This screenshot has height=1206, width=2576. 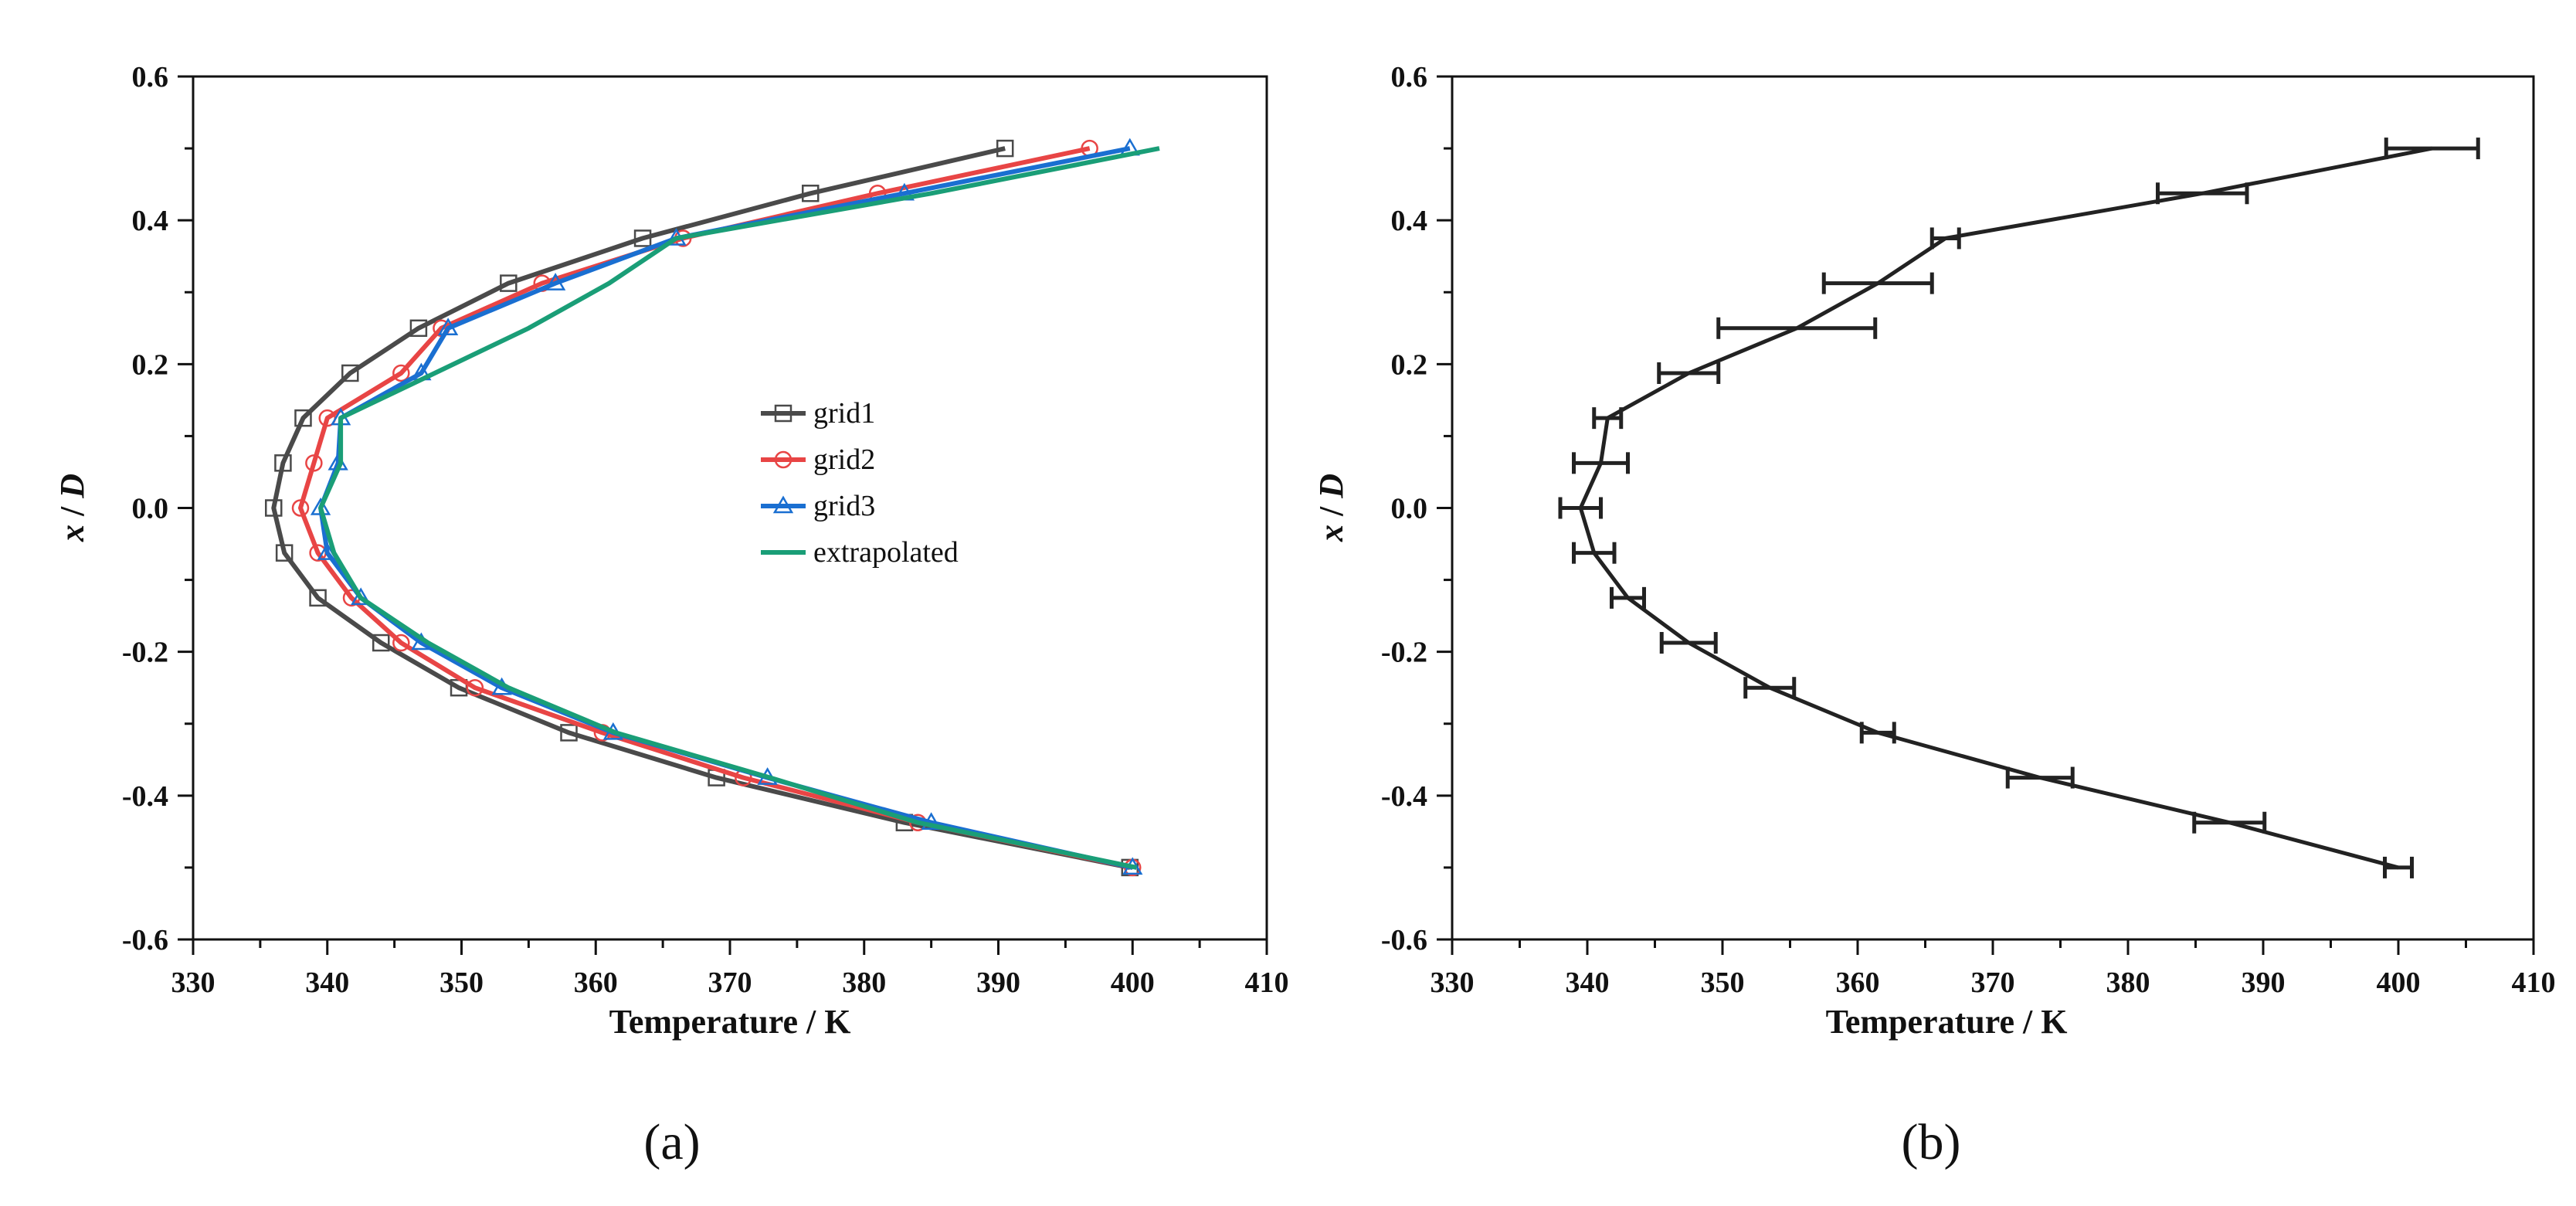 I want to click on y-axis-var-a: x, so click(x=72, y=533).